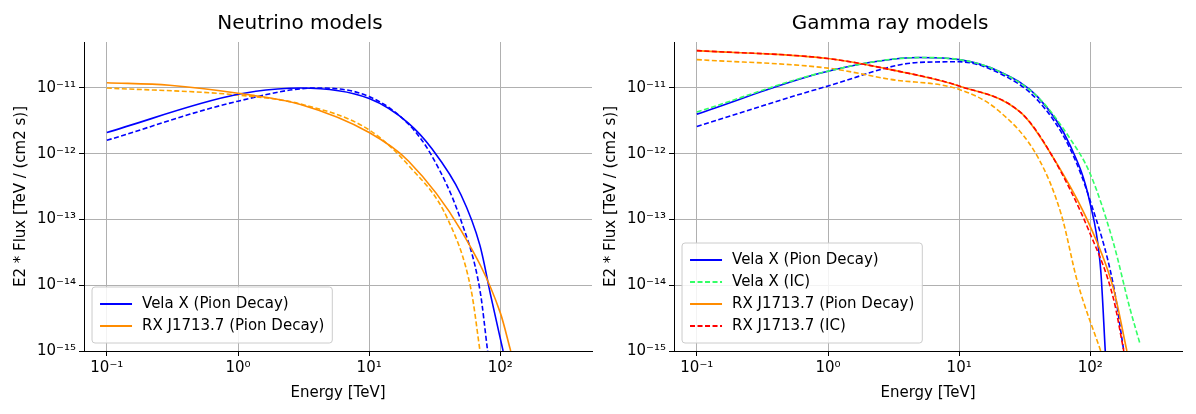 The height and width of the screenshot is (414, 1196). What do you see at coordinates (890, 22) in the screenshot?
I see `chart-title: Gamma ray models` at bounding box center [890, 22].